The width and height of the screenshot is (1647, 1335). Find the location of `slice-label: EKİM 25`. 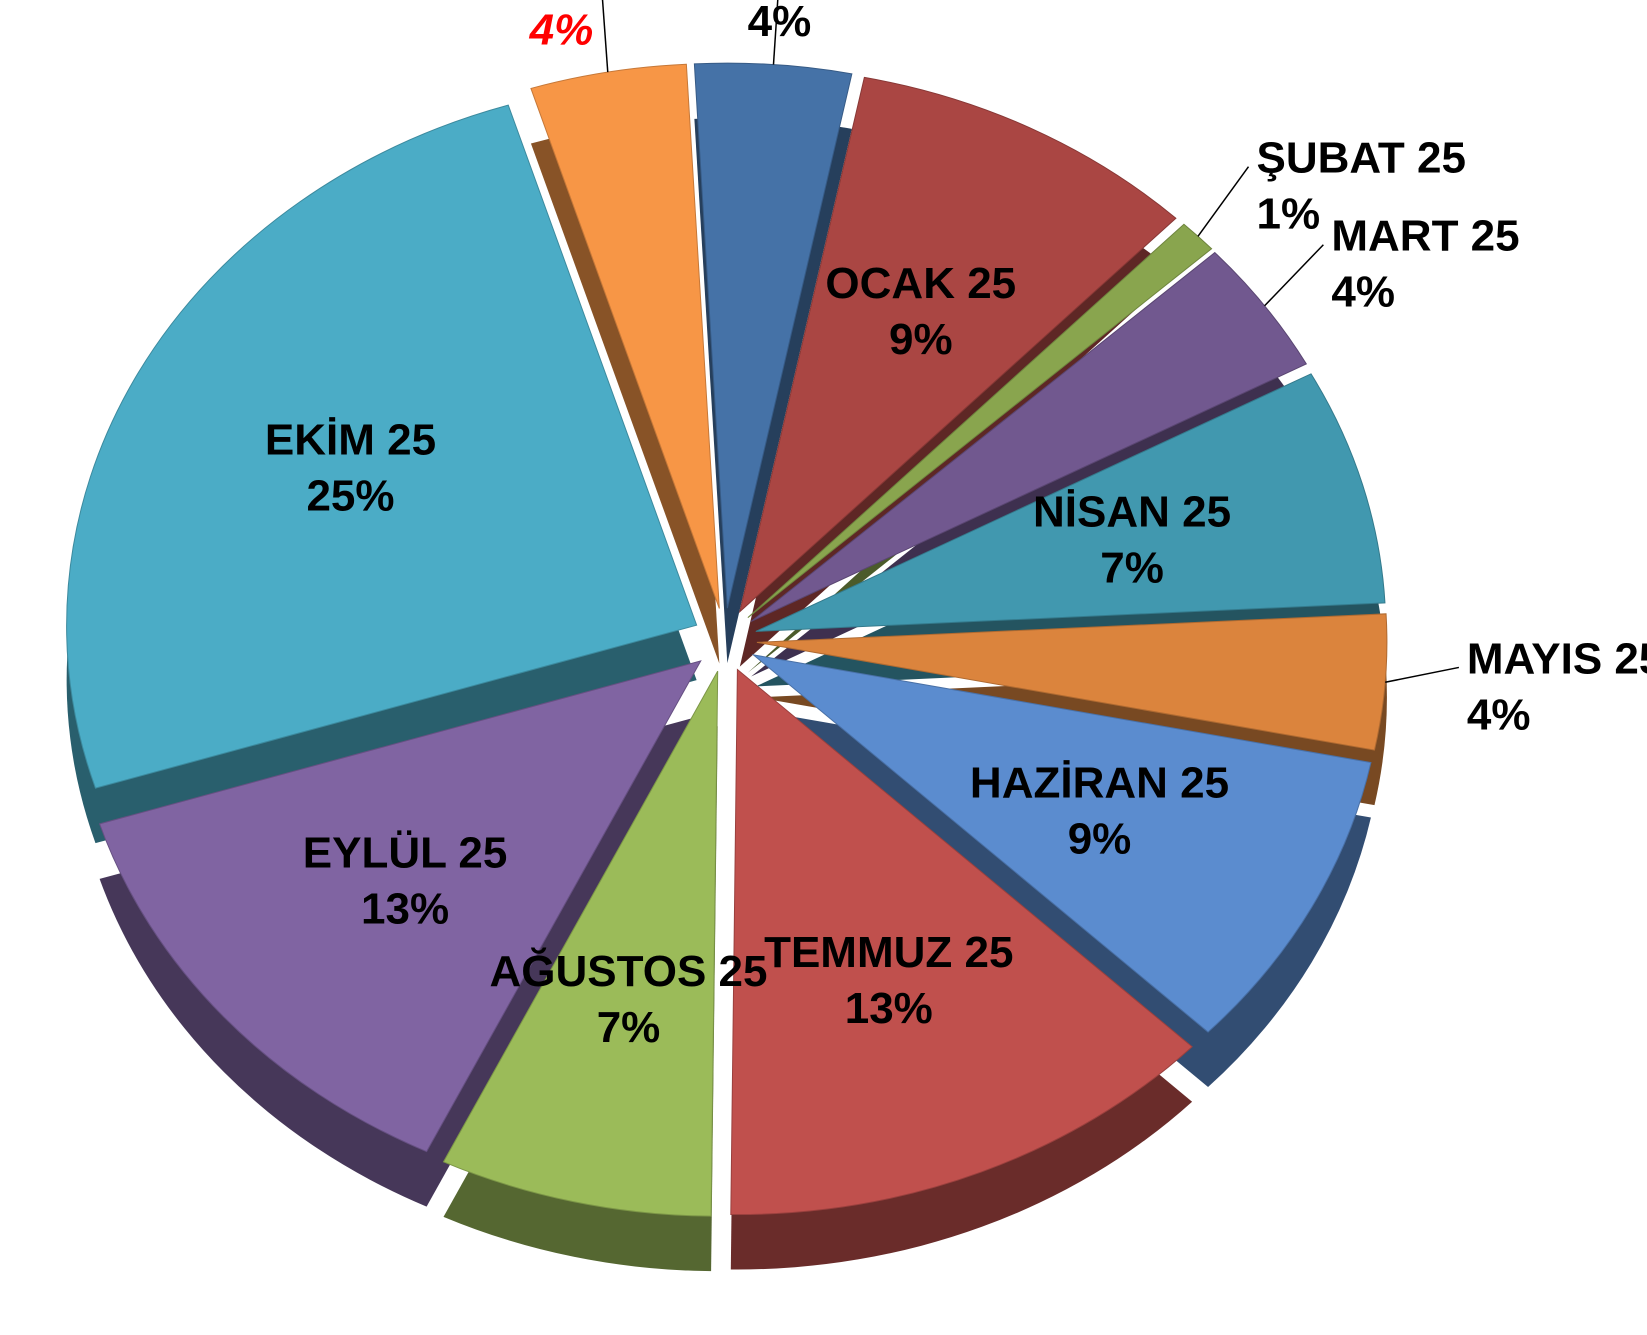

slice-label: EKİM 25 is located at coordinates (350, 440).